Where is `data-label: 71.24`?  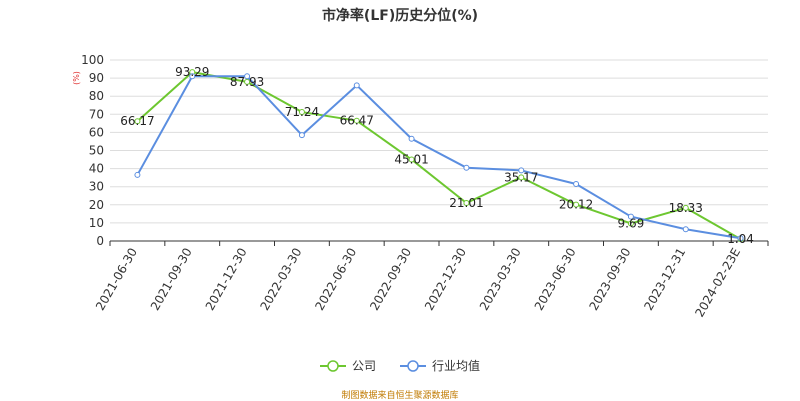
data-label: 71.24 is located at coordinates (302, 112).